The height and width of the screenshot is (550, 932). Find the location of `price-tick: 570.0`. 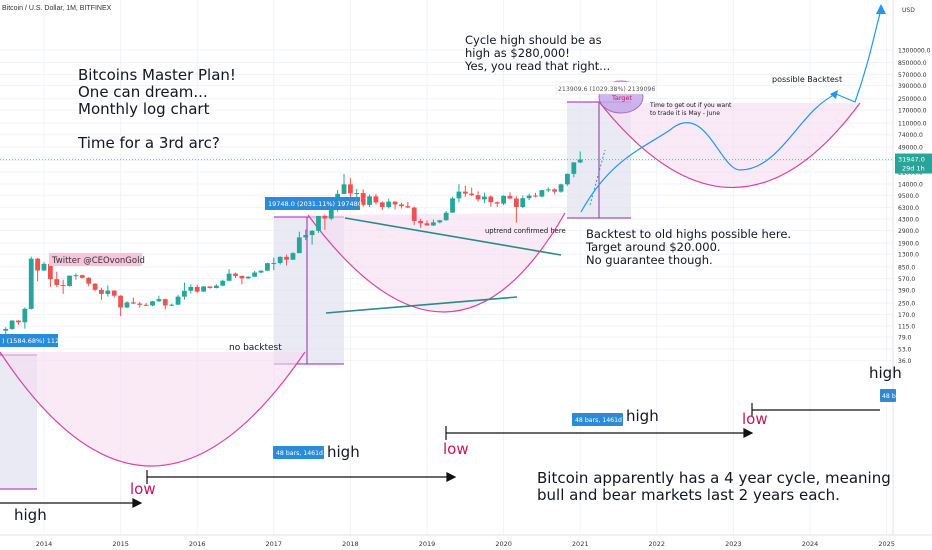

price-tick: 570.0 is located at coordinates (906, 279).